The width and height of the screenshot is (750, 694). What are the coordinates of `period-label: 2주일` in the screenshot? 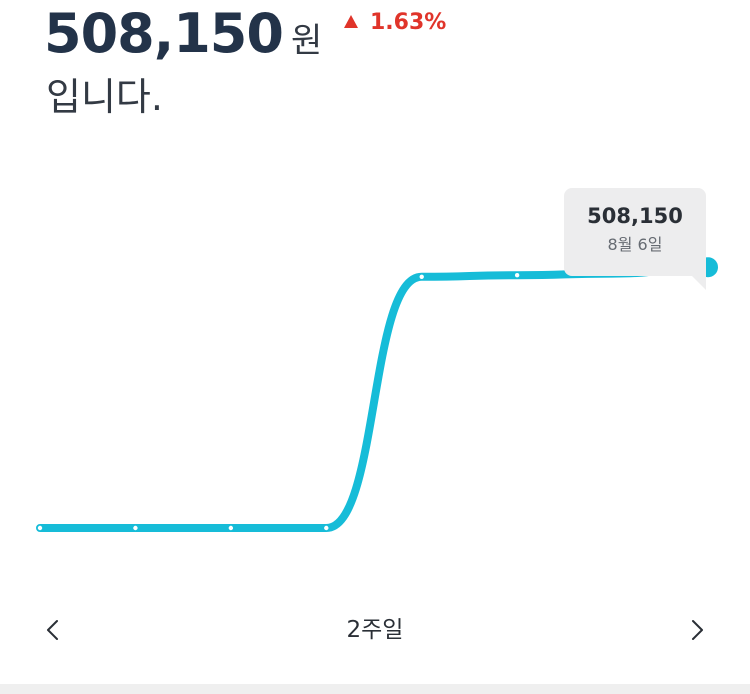 It's located at (375, 630).